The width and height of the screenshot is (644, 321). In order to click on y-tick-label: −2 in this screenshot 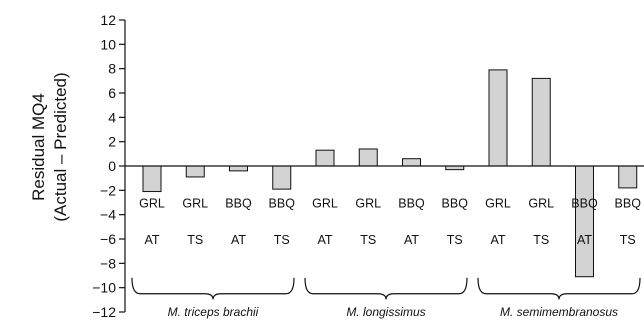, I will do `click(108, 190)`.